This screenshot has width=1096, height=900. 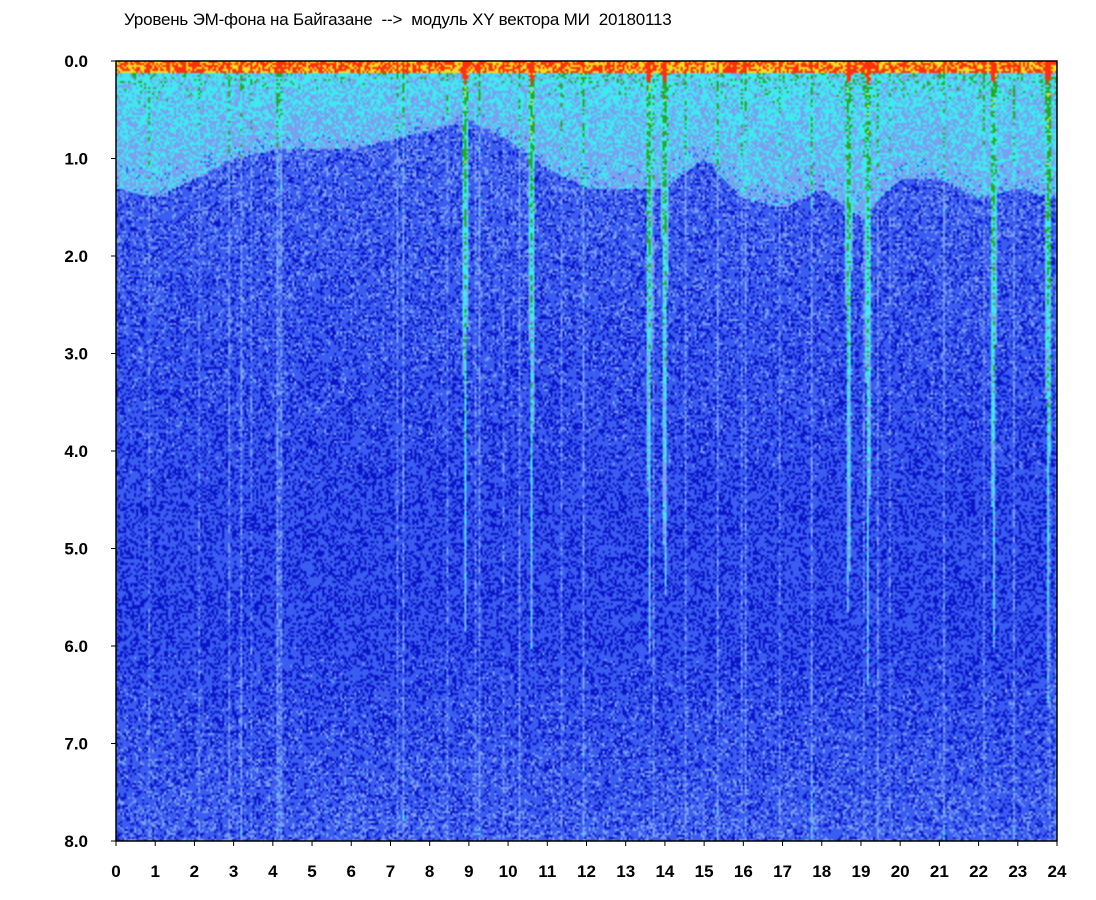 What do you see at coordinates (76, 744) in the screenshot?
I see `y-tick-label: 7.0` at bounding box center [76, 744].